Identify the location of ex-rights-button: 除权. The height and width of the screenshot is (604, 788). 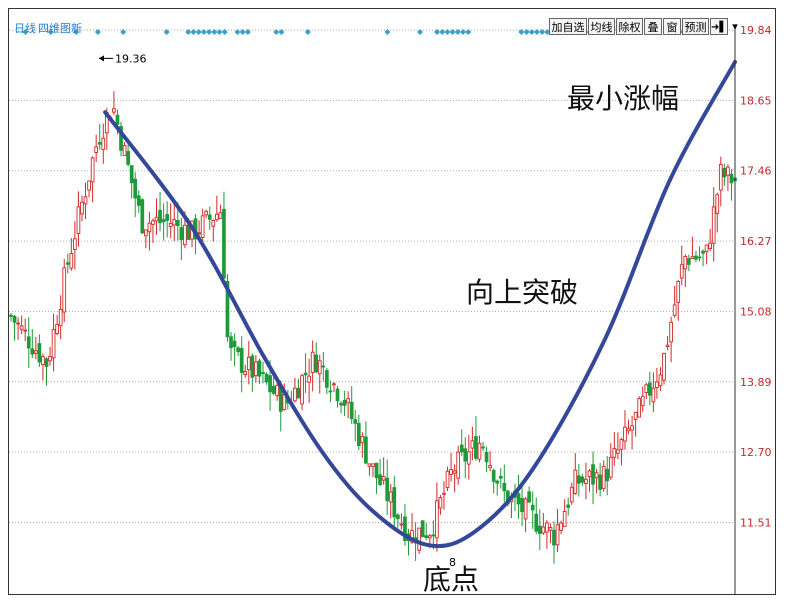
(629, 26).